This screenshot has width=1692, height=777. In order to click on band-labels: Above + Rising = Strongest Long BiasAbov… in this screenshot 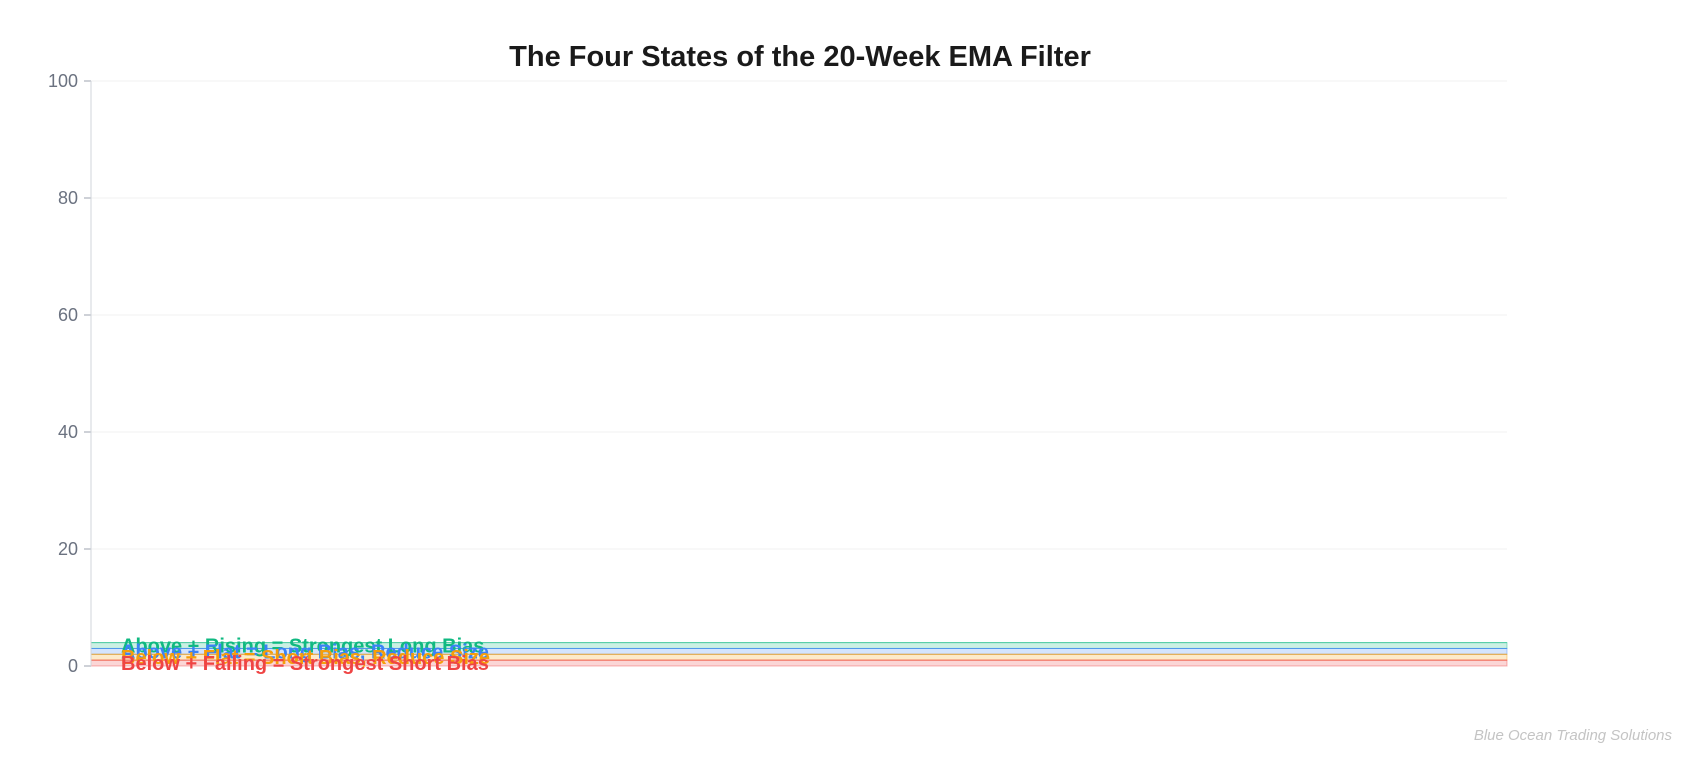, I will do `click(305, 656)`.